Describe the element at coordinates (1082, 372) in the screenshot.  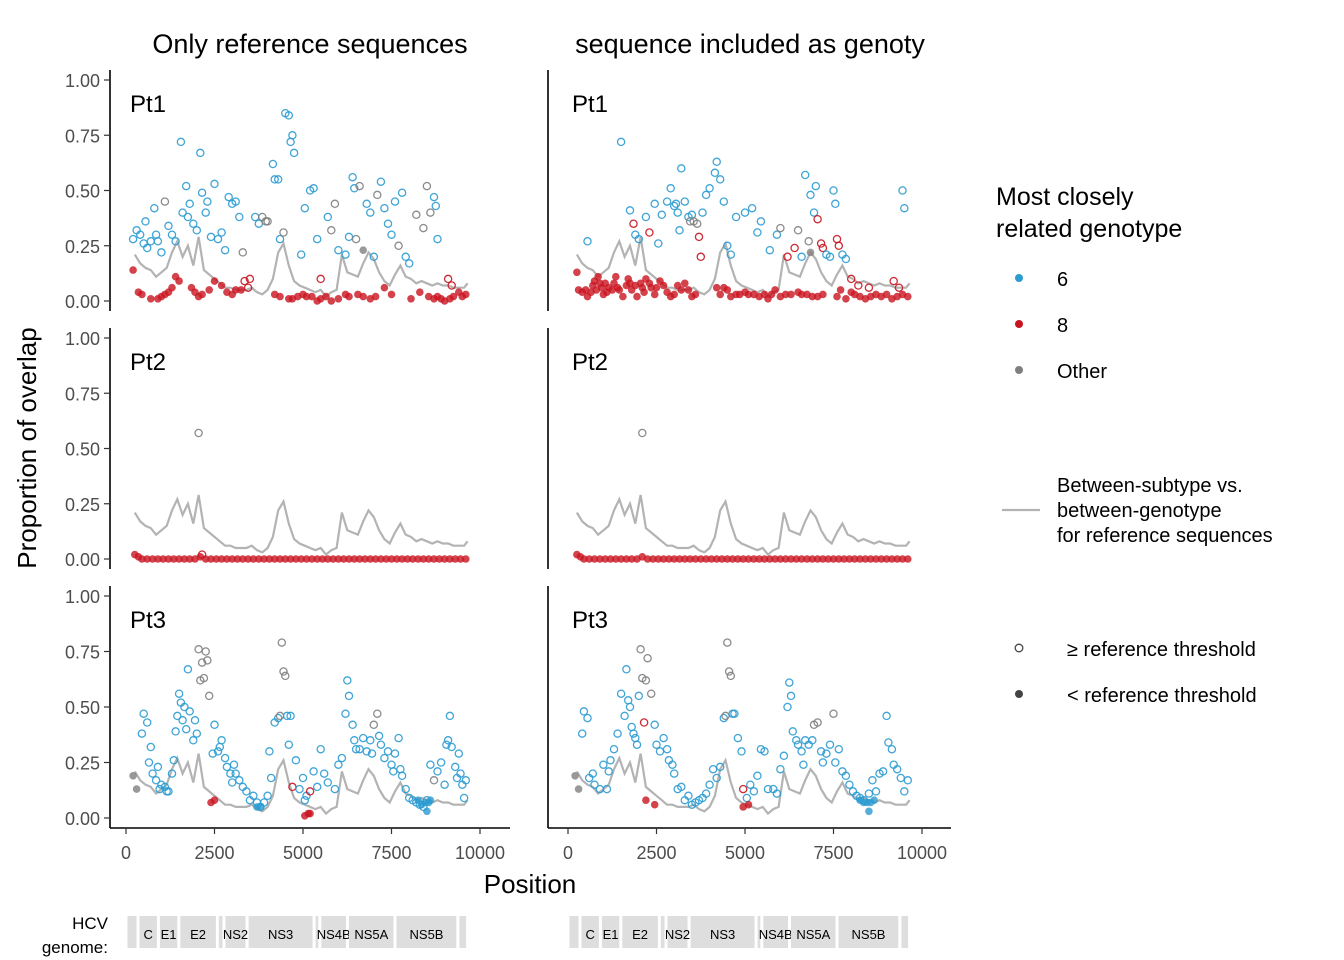
I see `legend-label-genotype-other: Other` at that location.